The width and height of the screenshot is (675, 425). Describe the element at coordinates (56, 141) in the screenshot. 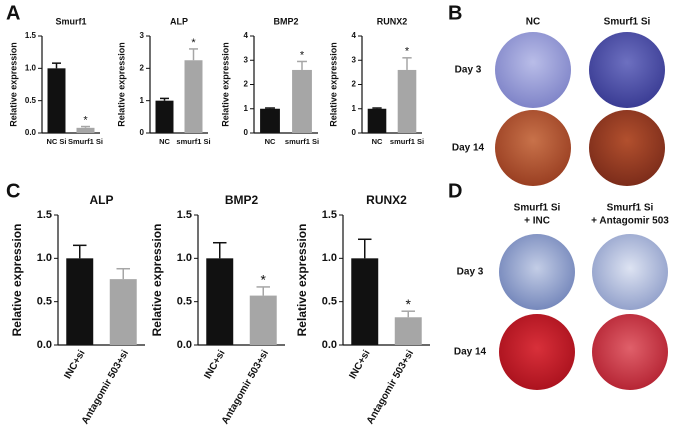

I see `x-tick-label: NC Si` at that location.